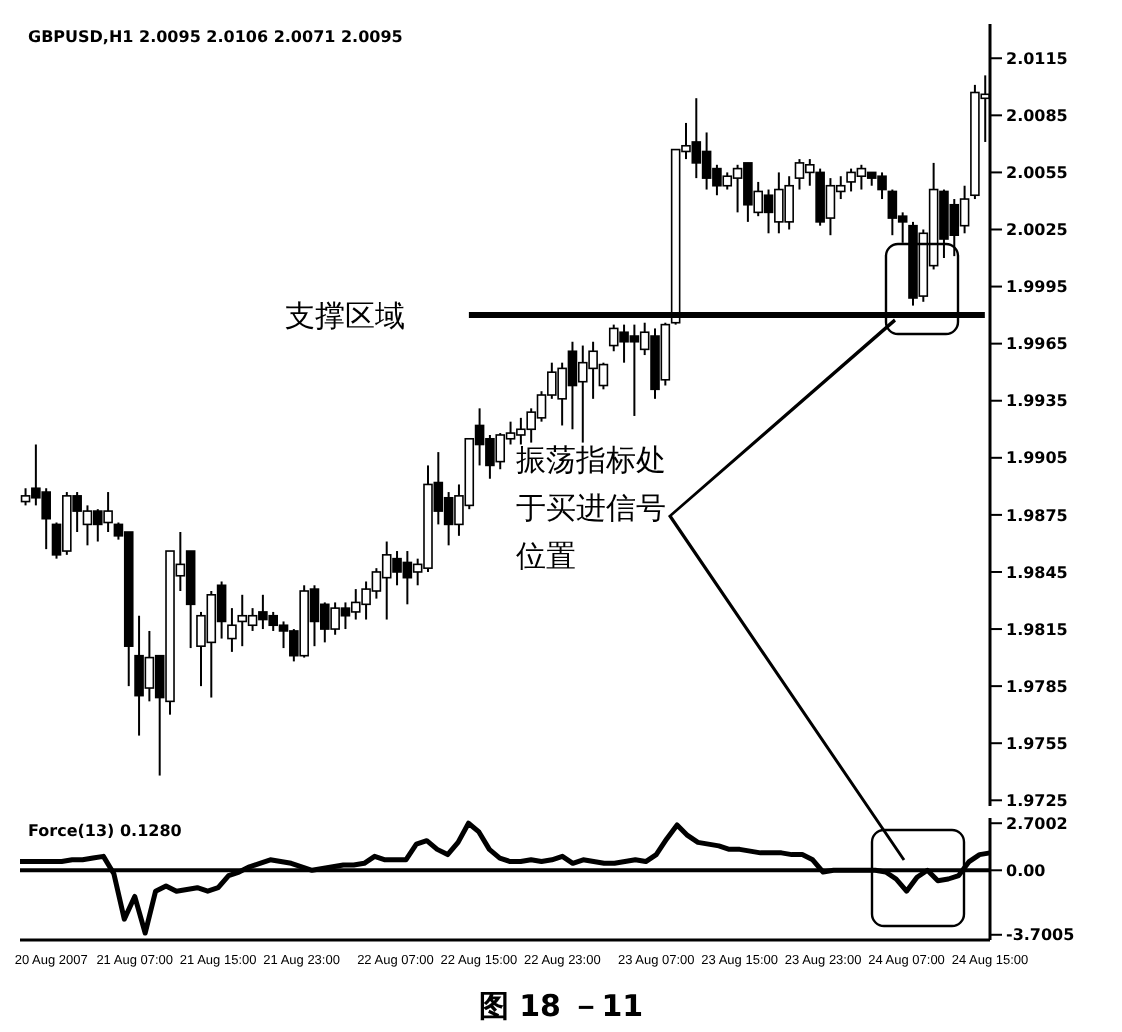  What do you see at coordinates (1037, 515) in the screenshot?
I see `y-tick-label: 1.9875` at bounding box center [1037, 515].